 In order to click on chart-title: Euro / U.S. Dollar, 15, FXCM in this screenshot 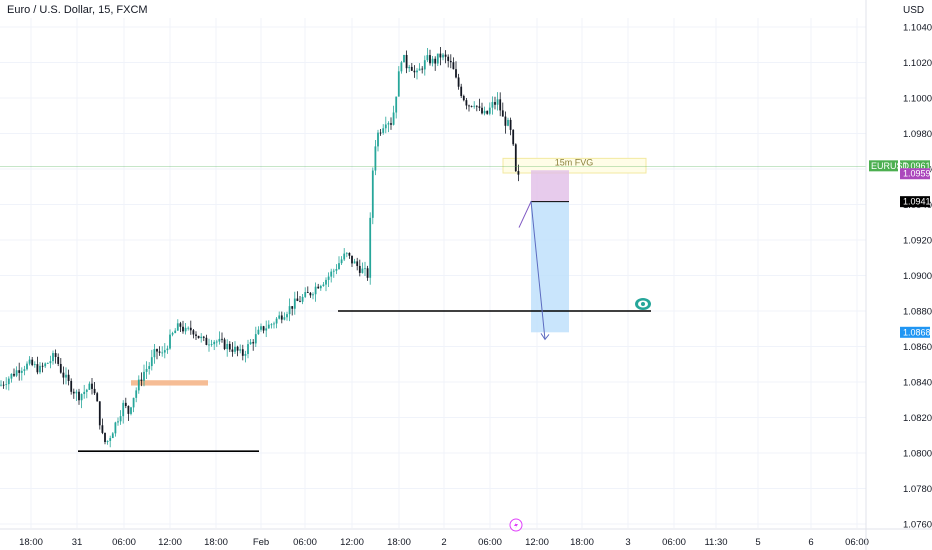, I will do `click(77, 10)`.